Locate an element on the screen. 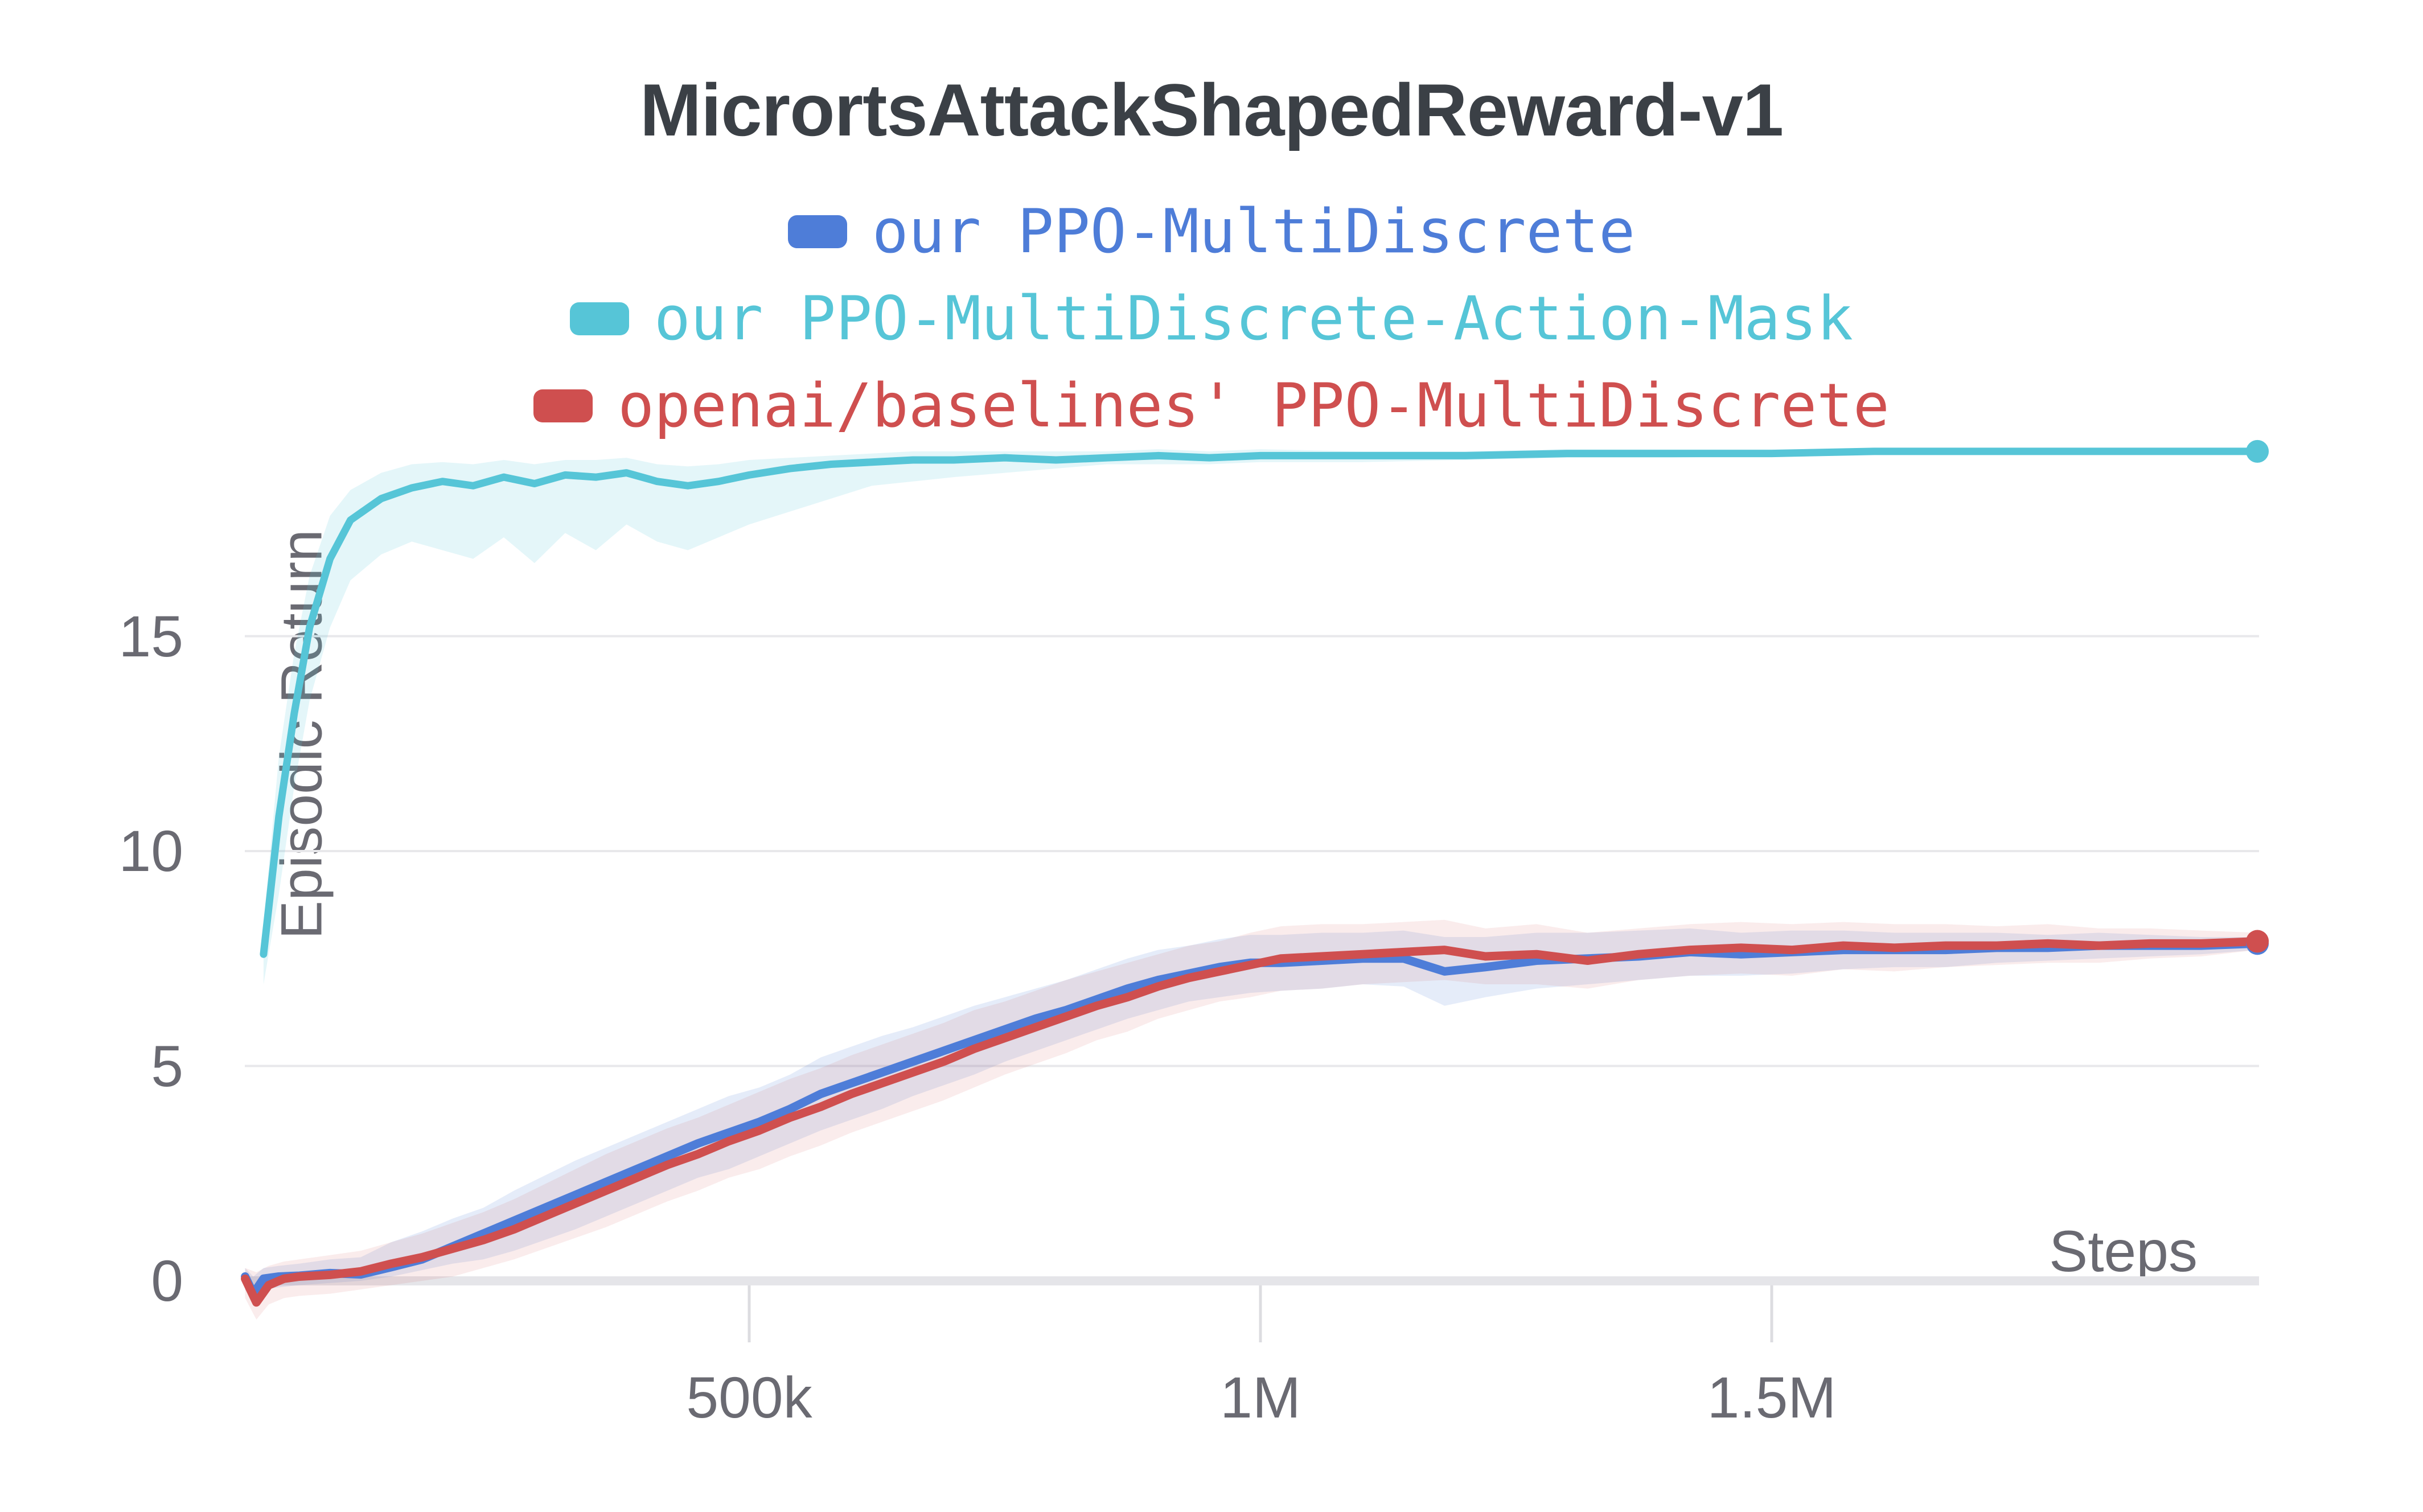 This screenshot has height=1512, width=2423. y-tick-label-0: 0 is located at coordinates (167, 1280).